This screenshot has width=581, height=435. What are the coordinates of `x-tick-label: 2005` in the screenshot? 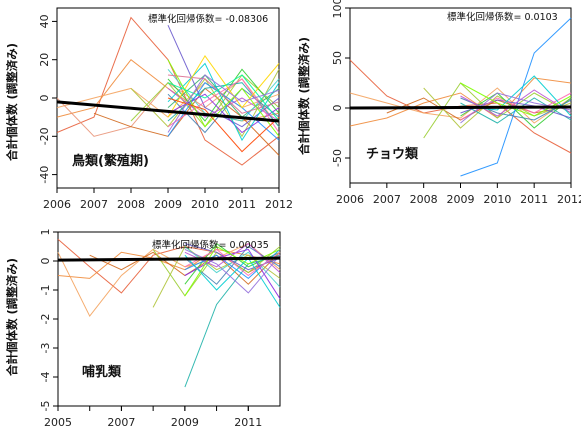 It's located at (58, 422).